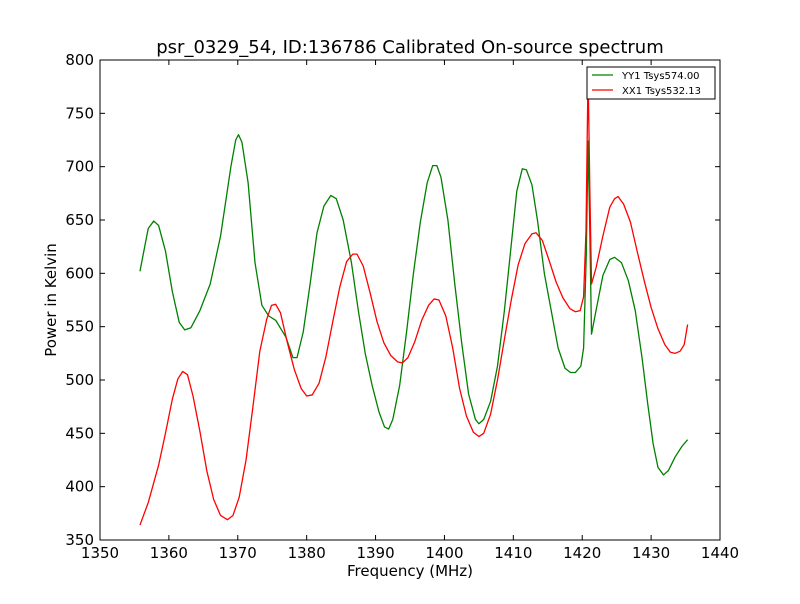 The image size is (800, 604). What do you see at coordinates (238, 553) in the screenshot?
I see `x-tick-label: 1370` at bounding box center [238, 553].